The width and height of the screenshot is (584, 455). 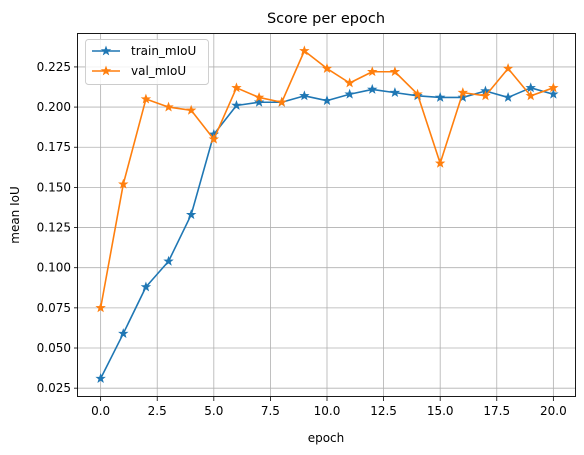 I want to click on chart-title: Score per epoch, so click(x=326, y=19).